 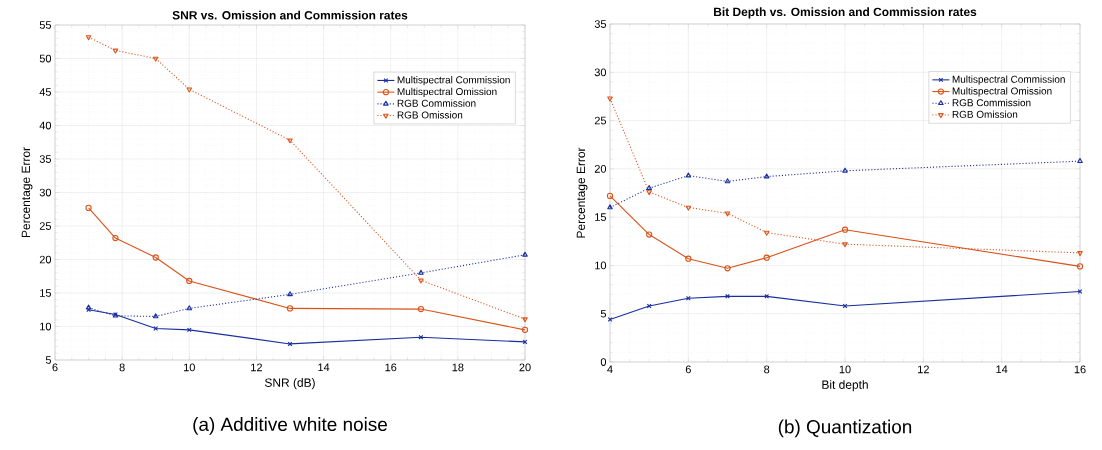 What do you see at coordinates (603, 362) in the screenshot?
I see `y-tick-label: 0` at bounding box center [603, 362].